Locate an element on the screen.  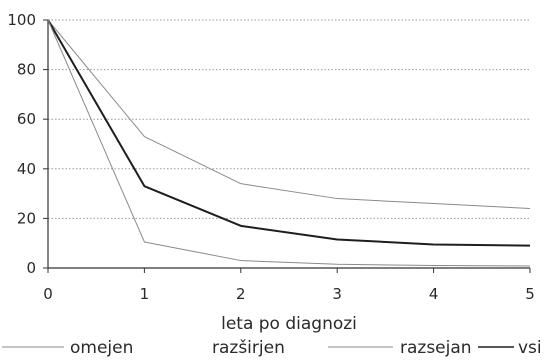
x-tick-labels: 0 1 2 3 4 5 is located at coordinates (289, 294).